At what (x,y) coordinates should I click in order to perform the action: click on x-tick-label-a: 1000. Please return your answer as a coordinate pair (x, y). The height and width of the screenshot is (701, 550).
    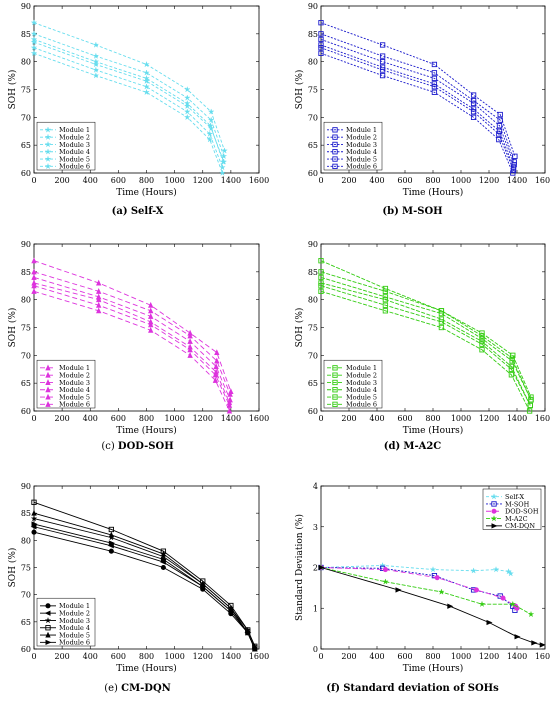
    Looking at the image, I should click on (174, 180).